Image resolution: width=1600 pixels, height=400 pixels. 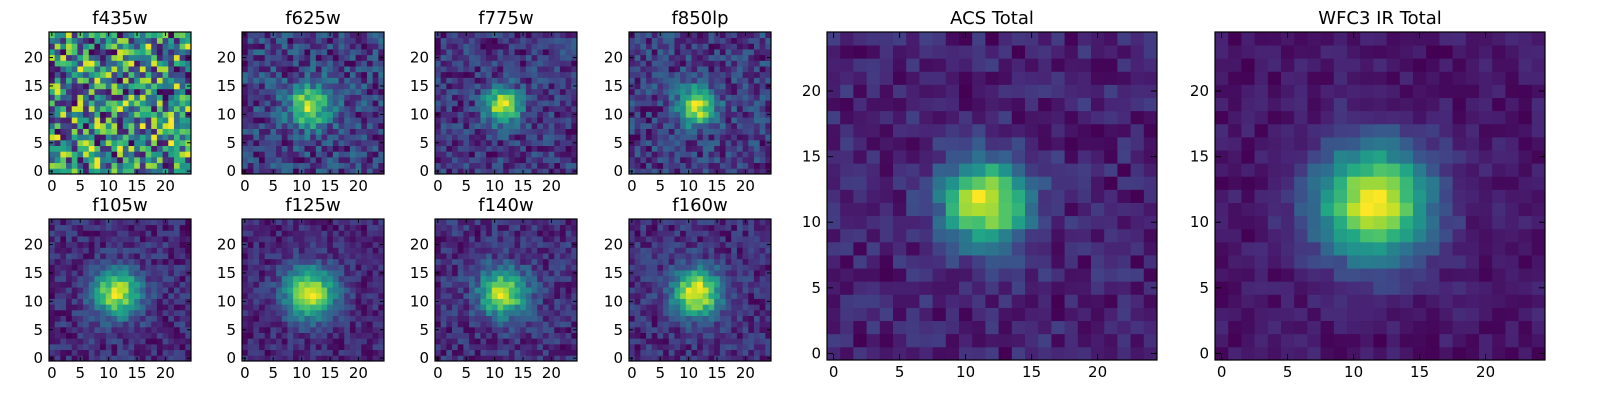 What do you see at coordinates (329, 373) in the screenshot?
I see `x-tick-label: 15` at bounding box center [329, 373].